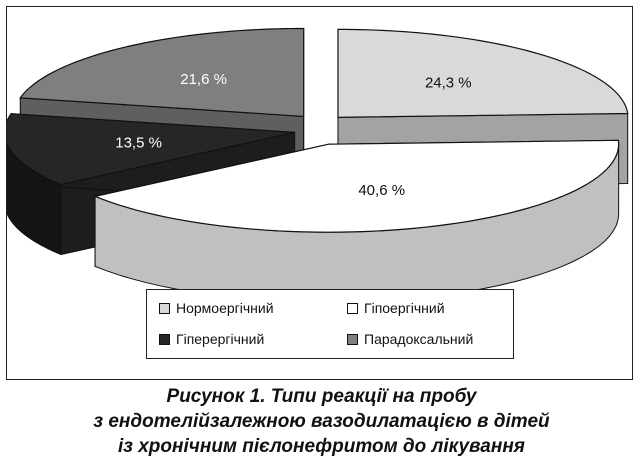 This screenshot has height=469, width=643. What do you see at coordinates (203, 79) in the screenshot?
I see `slice-label-paradoxical: 21,6 %` at bounding box center [203, 79].